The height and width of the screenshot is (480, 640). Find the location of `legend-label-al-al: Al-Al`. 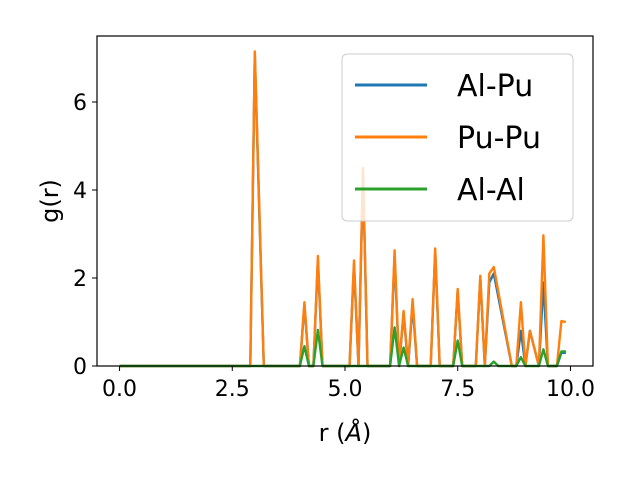

legend-label-al-al: Al-Al is located at coordinates (491, 190).